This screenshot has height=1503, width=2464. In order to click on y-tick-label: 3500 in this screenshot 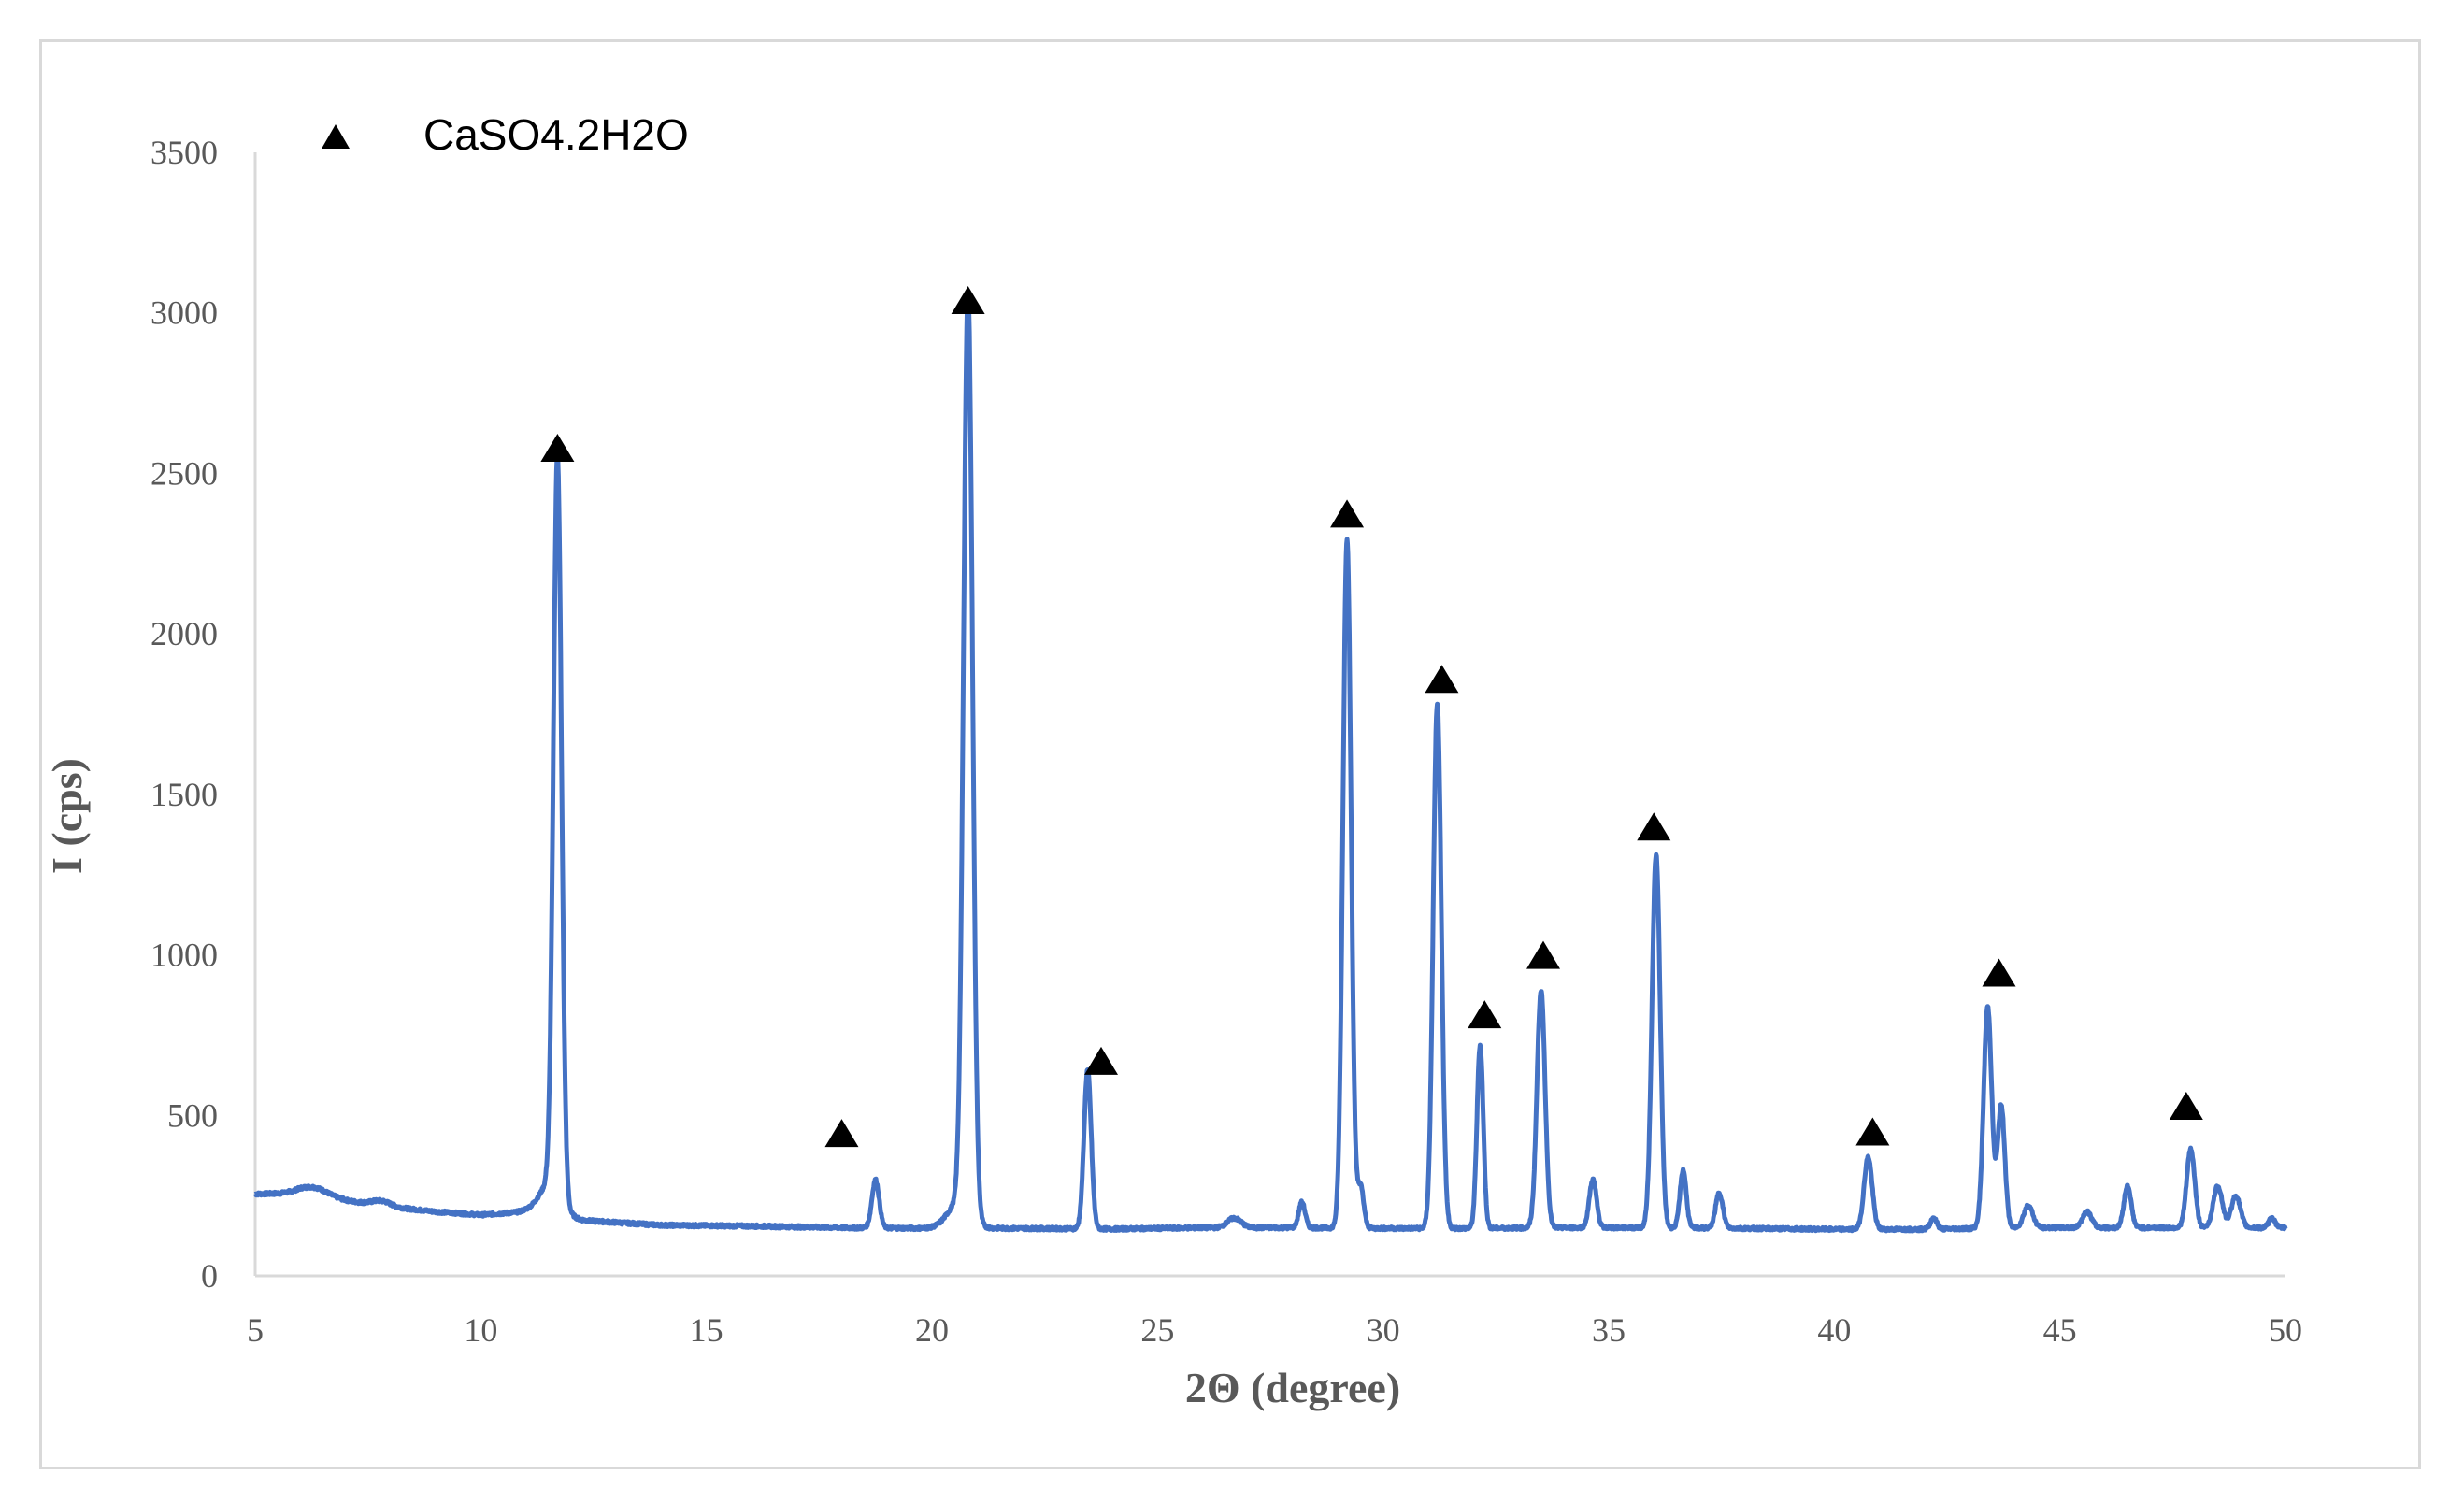, I will do `click(184, 152)`.